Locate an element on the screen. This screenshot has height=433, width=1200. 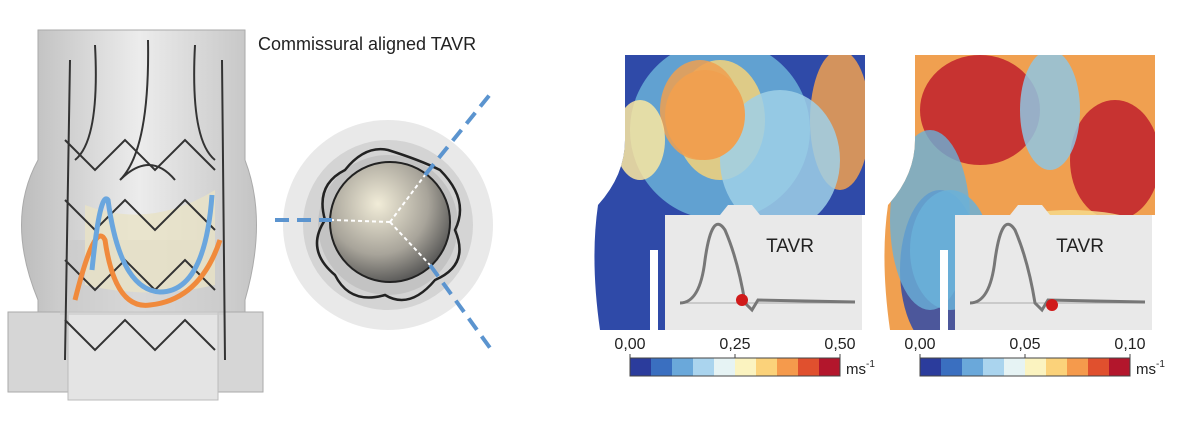
figure-title: Commissural aligned TAVR is located at coordinates (367, 44).